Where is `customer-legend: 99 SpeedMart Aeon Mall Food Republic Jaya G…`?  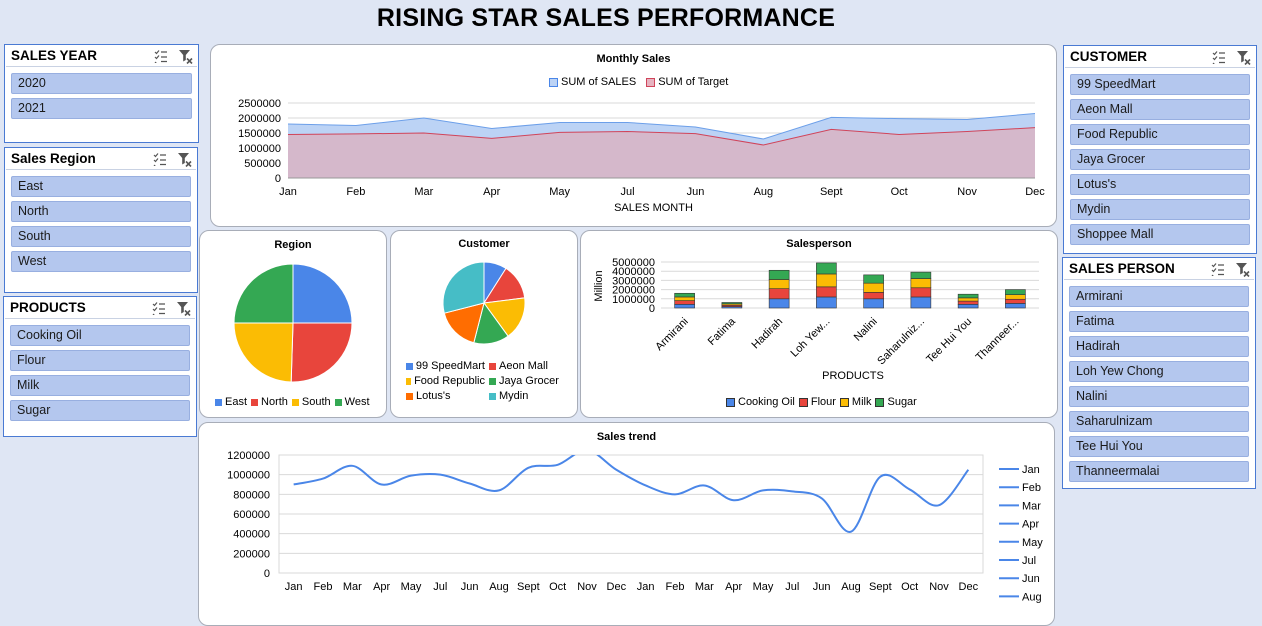 customer-legend: 99 SpeedMart Aeon Mall Food Republic Jaya G… is located at coordinates (491, 381).